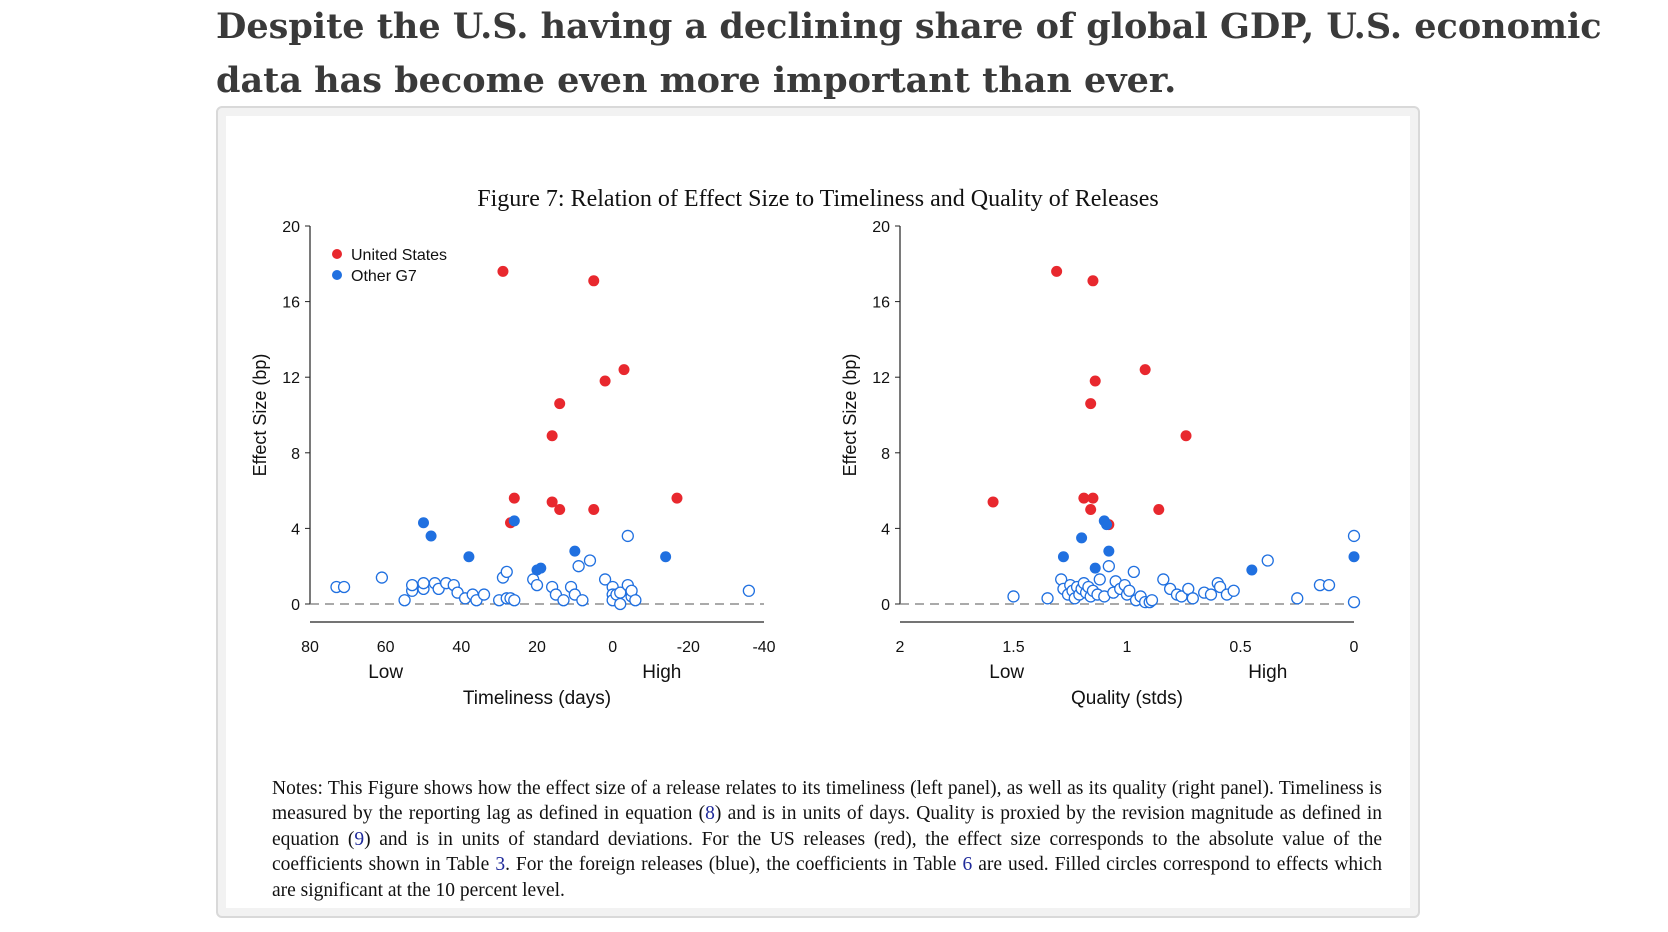 This screenshot has height=932, width=1668. Describe the element at coordinates (881, 303) in the screenshot. I see `y-tick-label: 16` at that location.